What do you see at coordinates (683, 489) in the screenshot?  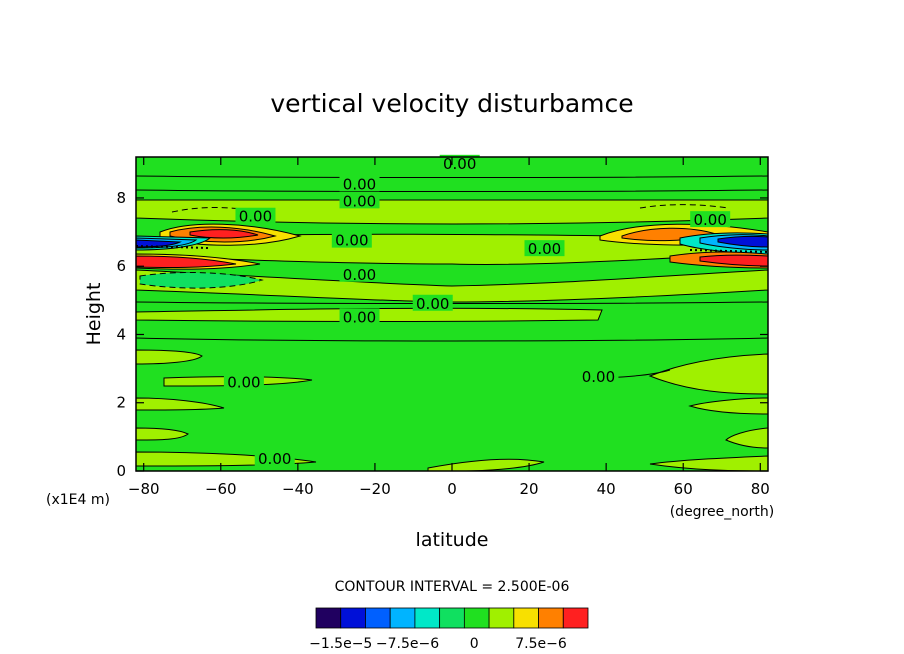 I see `x-tick-label: 60` at bounding box center [683, 489].